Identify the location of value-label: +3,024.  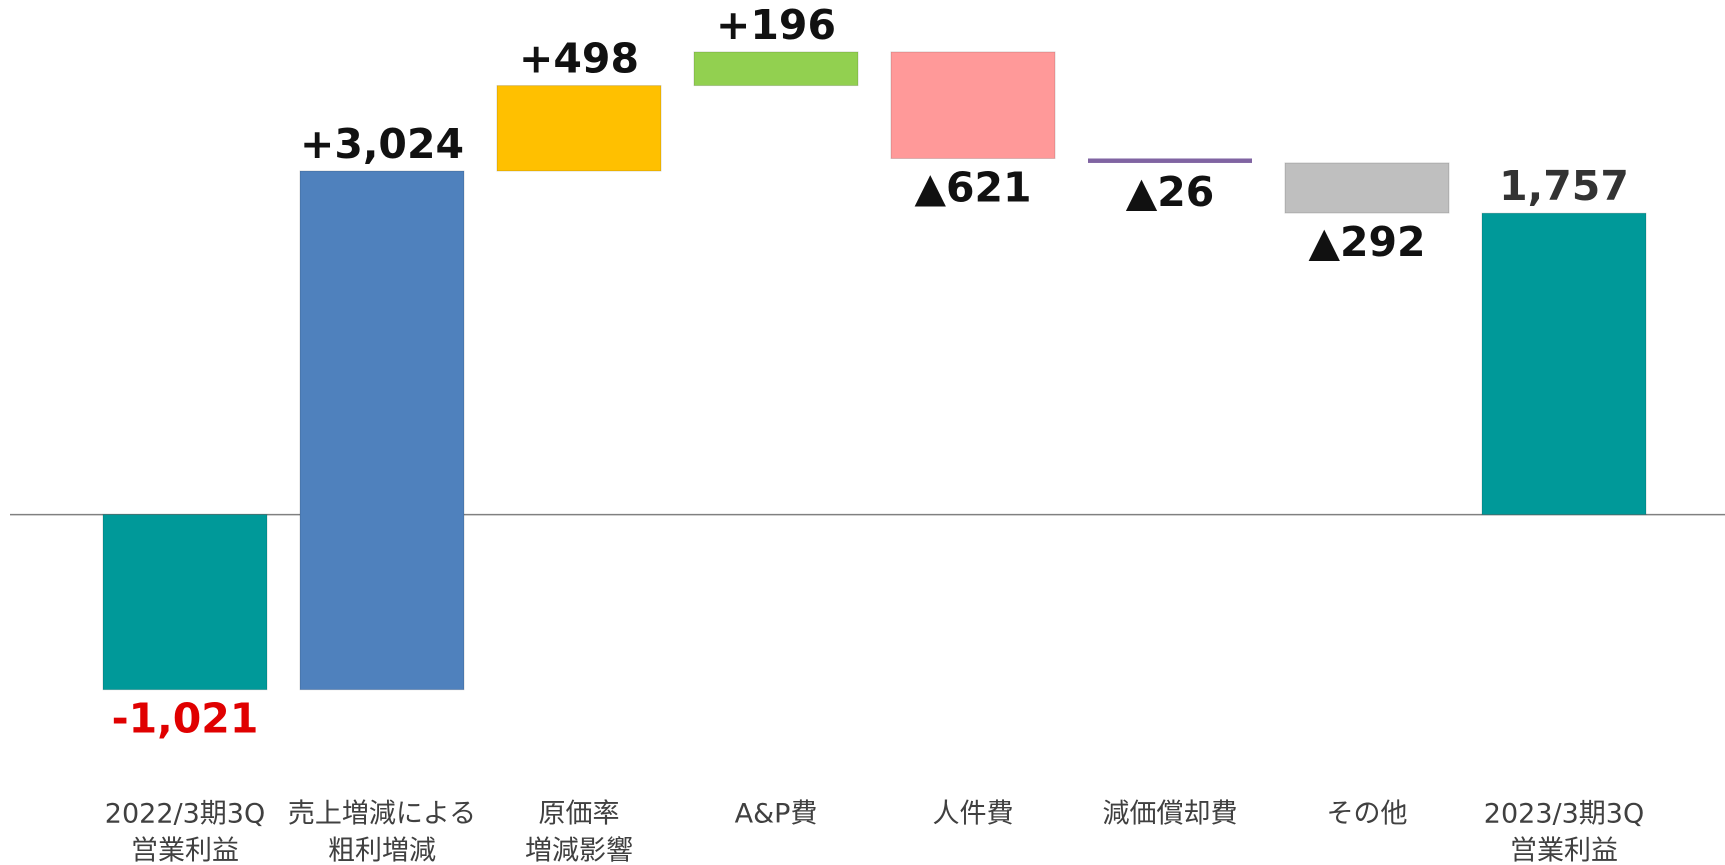
(382, 144).